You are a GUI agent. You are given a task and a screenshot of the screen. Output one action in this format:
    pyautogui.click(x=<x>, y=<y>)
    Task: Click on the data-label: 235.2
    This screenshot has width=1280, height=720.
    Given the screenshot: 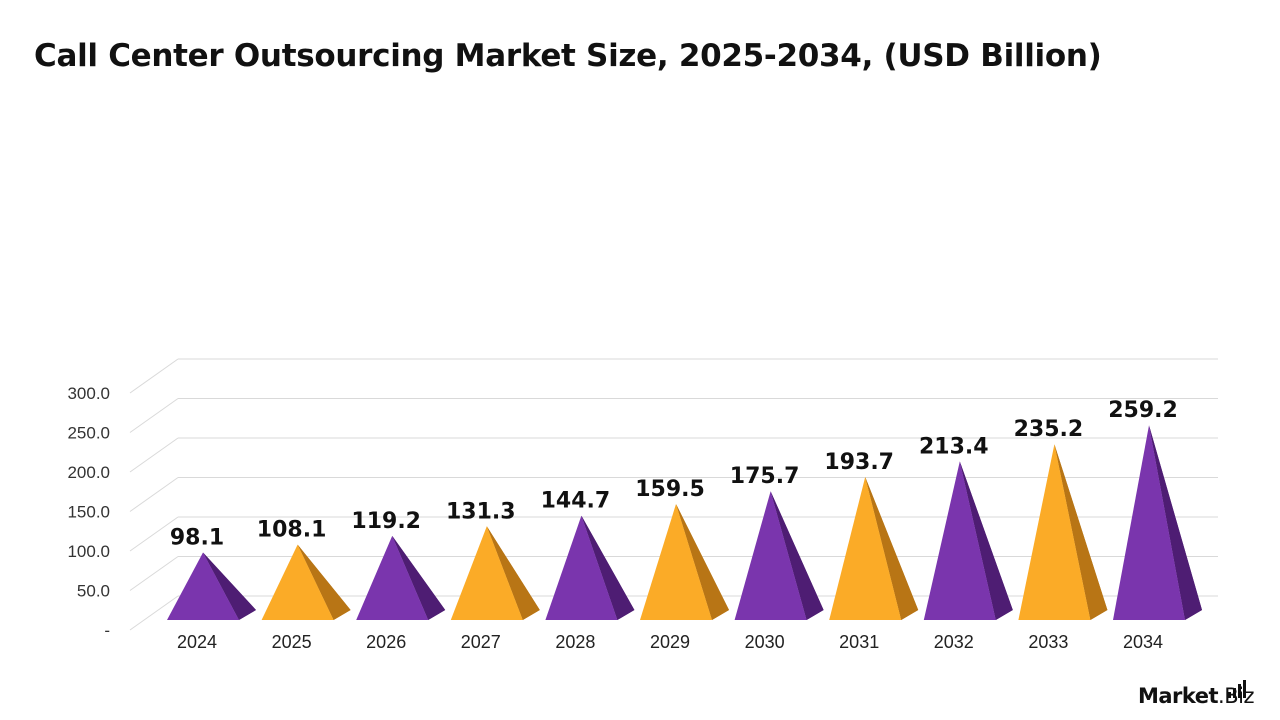 What is the action you would take?
    pyautogui.click(x=1049, y=429)
    